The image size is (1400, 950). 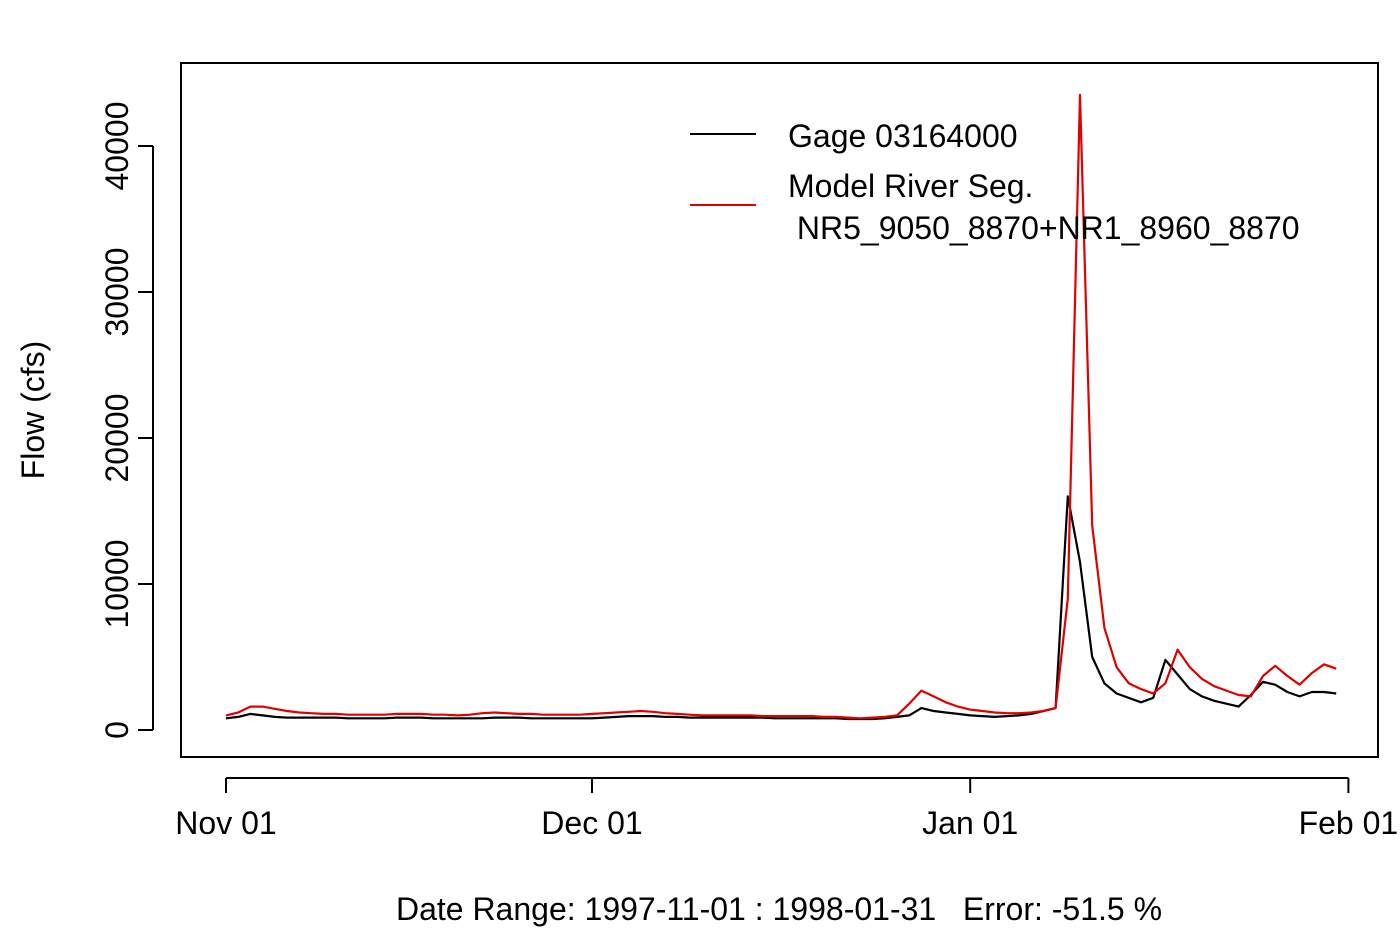 What do you see at coordinates (787, 809) in the screenshot?
I see `x-axis: Nov 01 Dec 01 Jan 01 Feb 01` at bounding box center [787, 809].